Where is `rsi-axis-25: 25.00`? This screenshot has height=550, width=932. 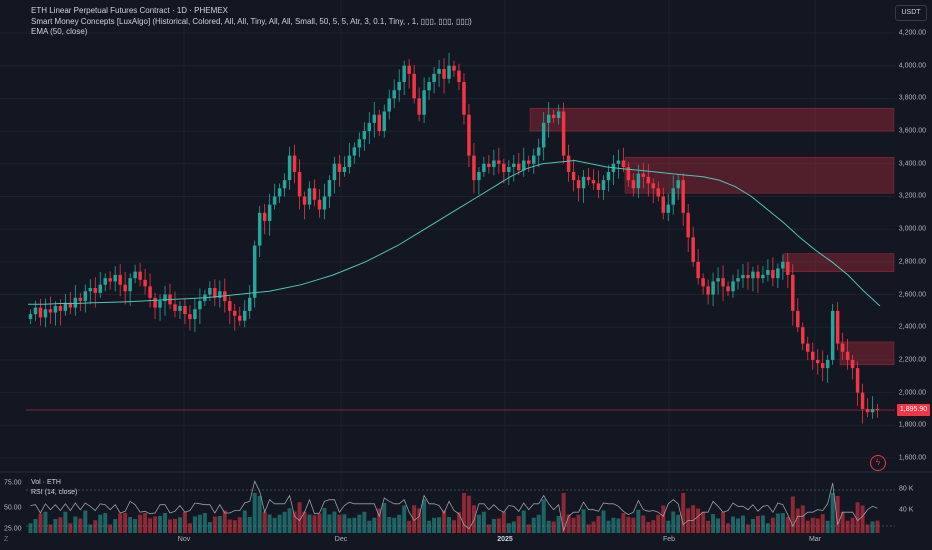
rsi-axis-25: 25.00 is located at coordinates (13, 529).